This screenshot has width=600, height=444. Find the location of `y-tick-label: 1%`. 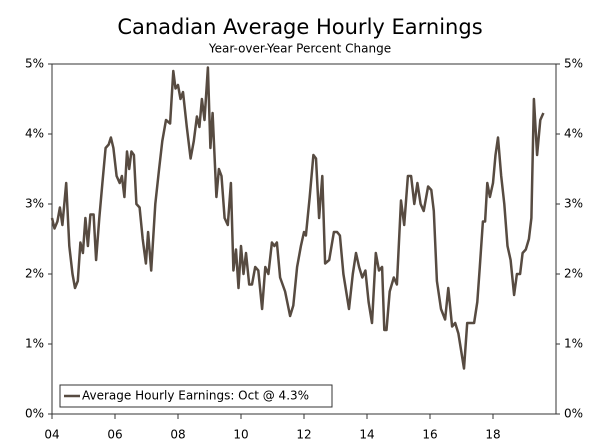

y-tick-label: 1% is located at coordinates (34, 344).